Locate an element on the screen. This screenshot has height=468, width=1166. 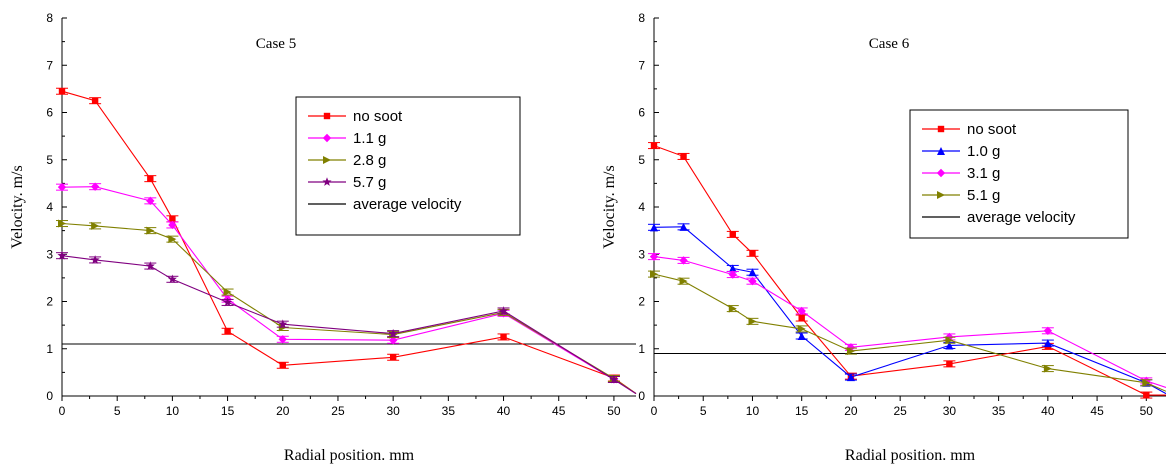
x-tick-label: 0 is located at coordinates (62, 411).